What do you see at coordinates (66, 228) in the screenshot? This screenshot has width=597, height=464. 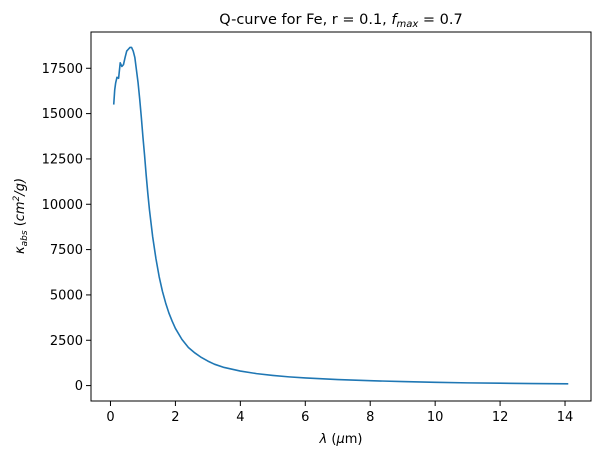 I see `y-axis: 0 2500 5000 7500 10000 12500 15000 17500` at bounding box center [66, 228].